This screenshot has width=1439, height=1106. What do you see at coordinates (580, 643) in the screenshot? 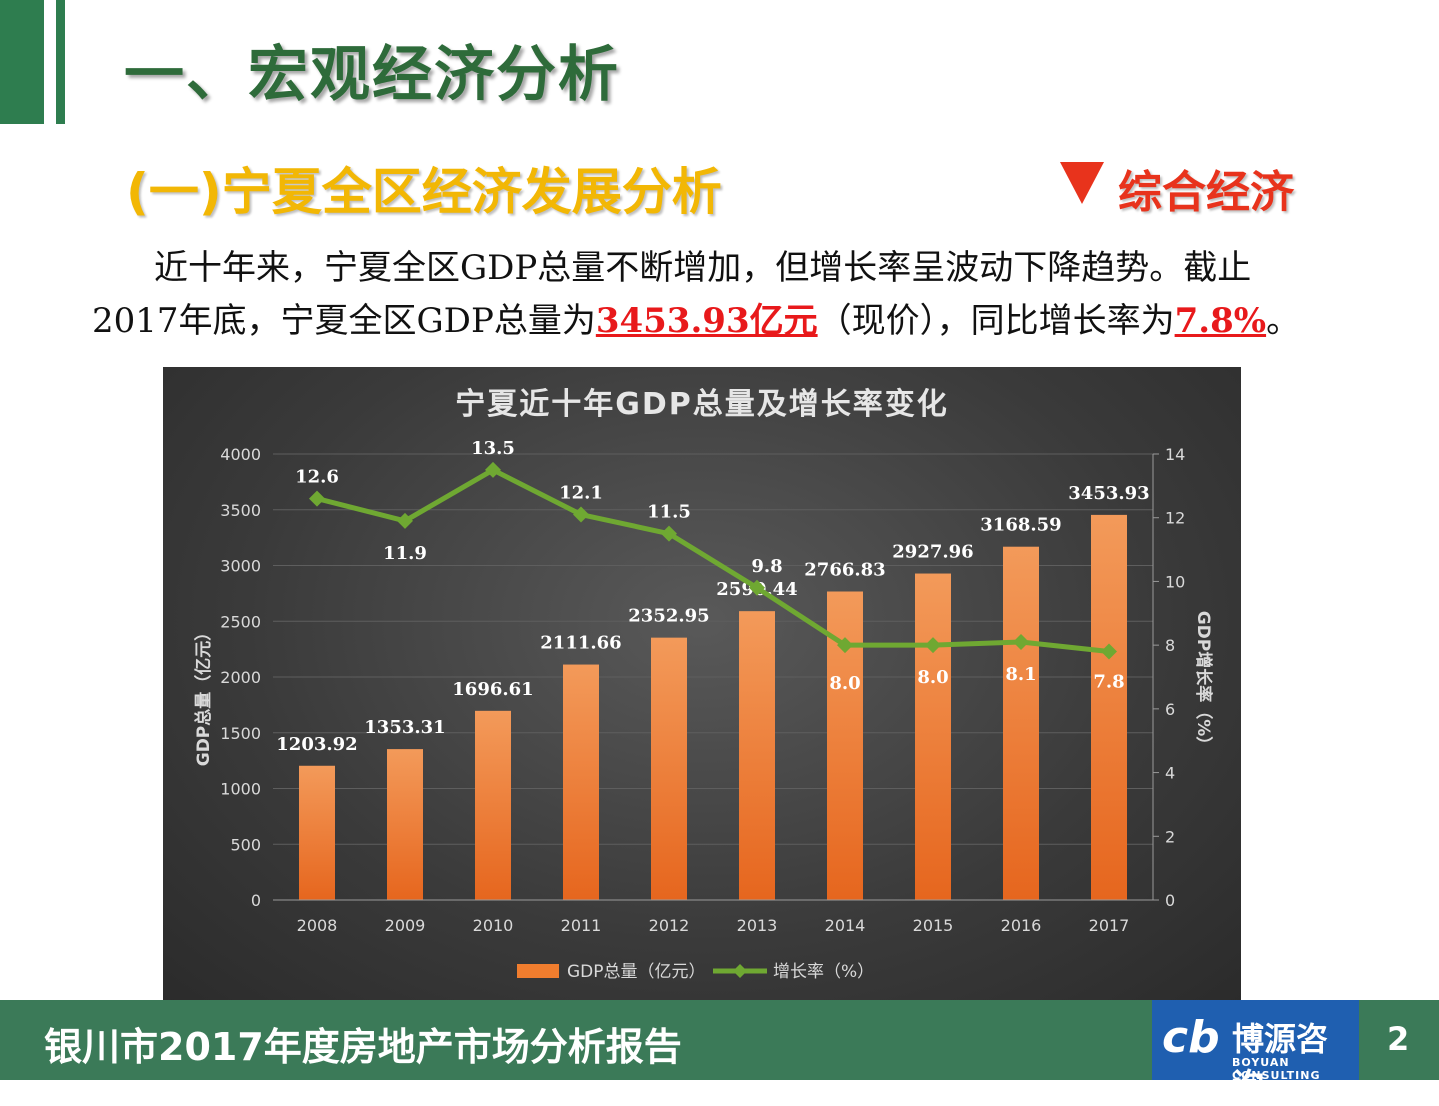
I see `gdp-bar-label: 2111.66` at bounding box center [580, 643].